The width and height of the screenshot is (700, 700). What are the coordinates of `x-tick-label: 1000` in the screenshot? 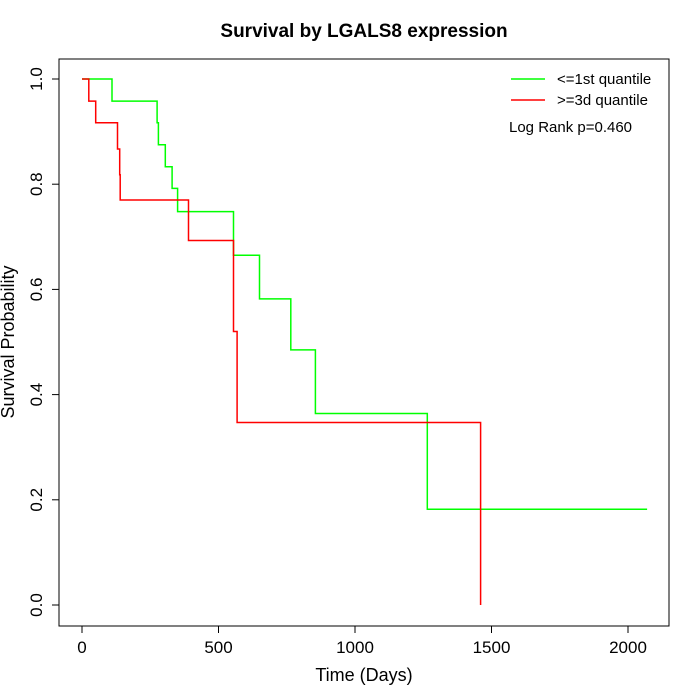 It's located at (355, 647).